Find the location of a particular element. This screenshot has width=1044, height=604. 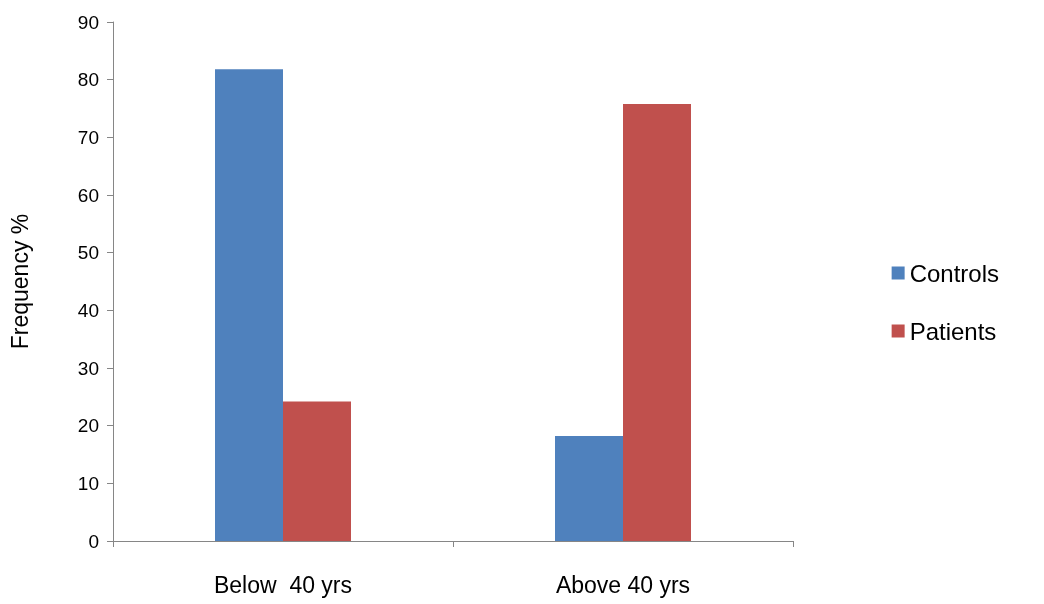

x-tick-label: Above 40 yrs is located at coordinates (623, 584).